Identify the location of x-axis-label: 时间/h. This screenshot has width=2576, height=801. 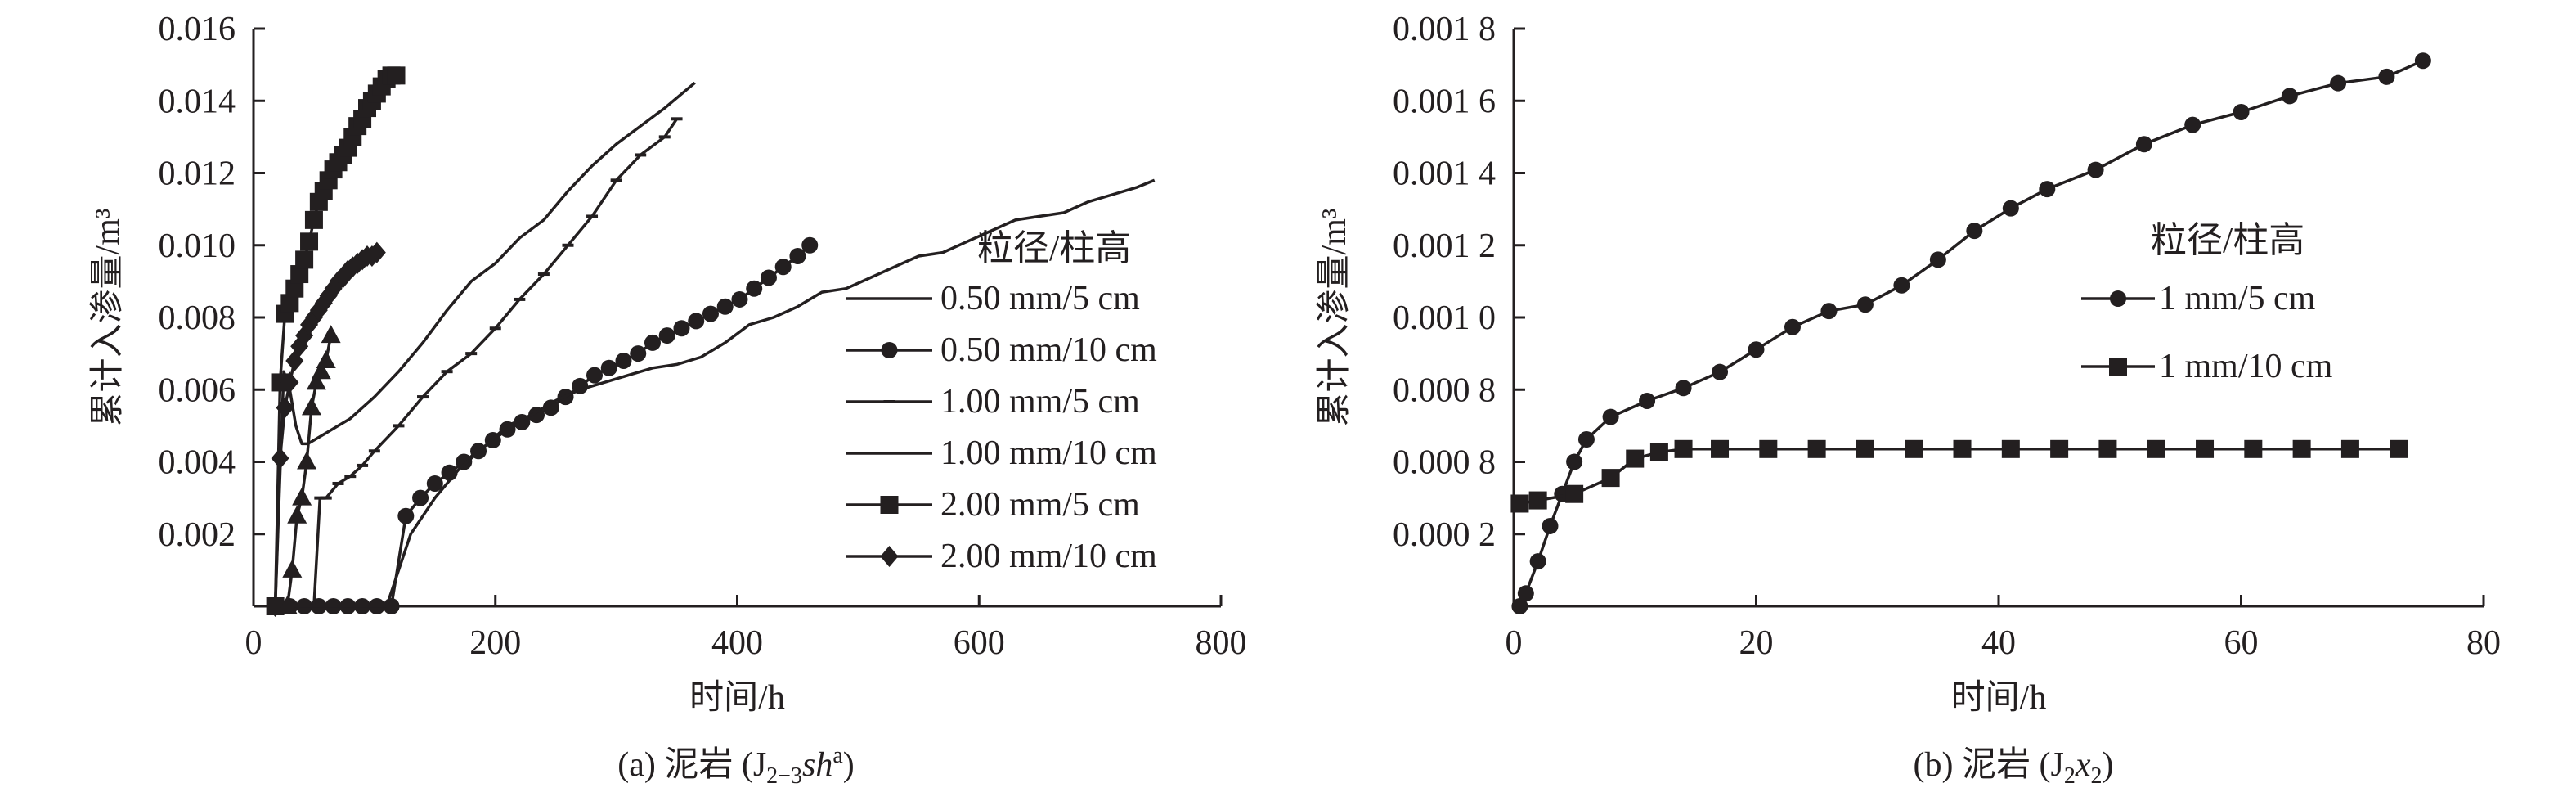
(737, 698).